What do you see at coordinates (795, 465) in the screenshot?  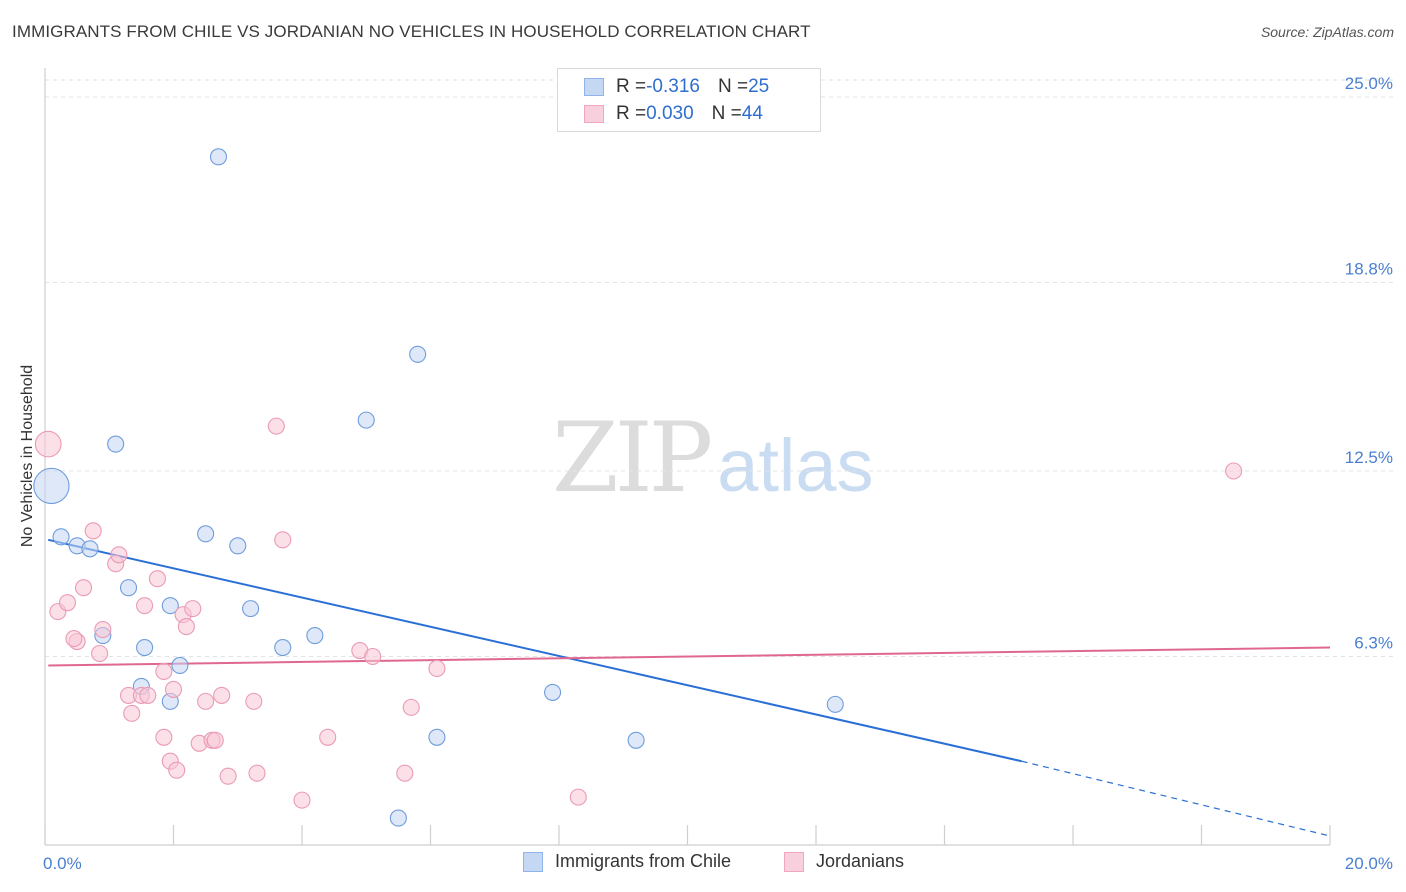 I see `watermark-atlas: atlas` at bounding box center [795, 465].